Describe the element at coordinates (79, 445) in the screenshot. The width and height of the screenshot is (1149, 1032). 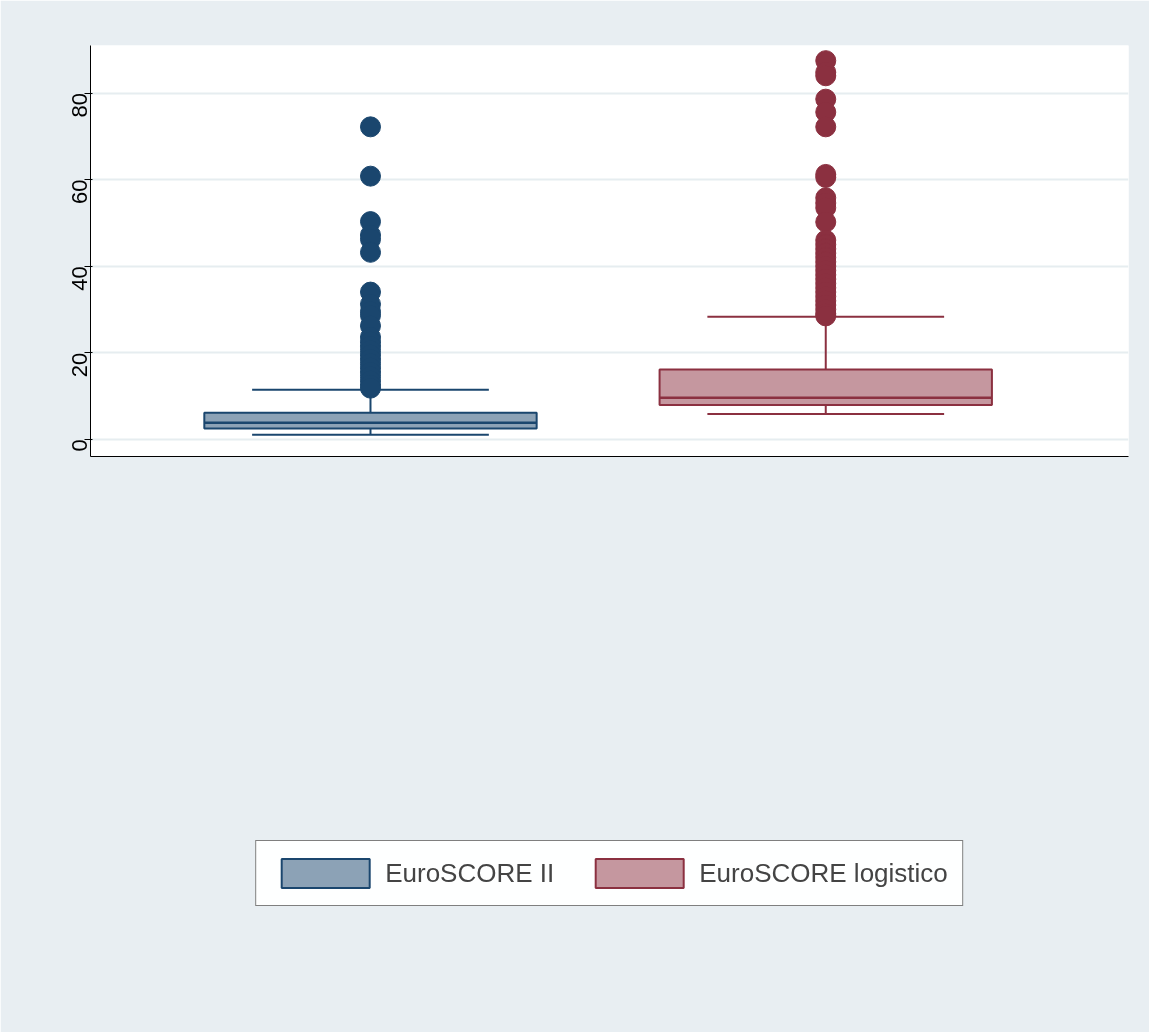
I see `y-tick-label: 0` at that location.